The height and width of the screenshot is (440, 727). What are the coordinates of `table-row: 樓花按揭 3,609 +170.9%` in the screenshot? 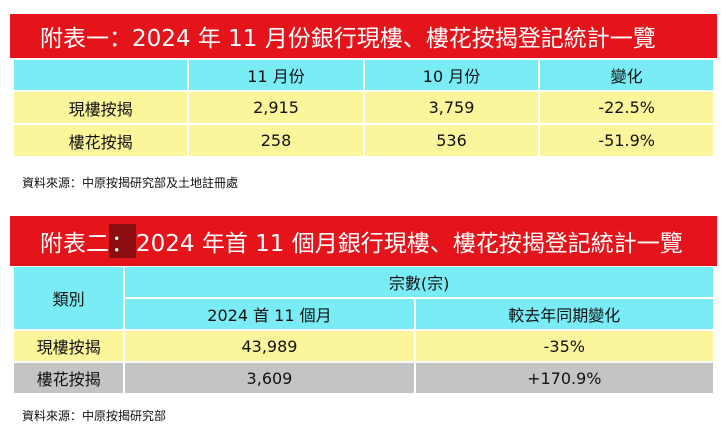 It's located at (363, 378).